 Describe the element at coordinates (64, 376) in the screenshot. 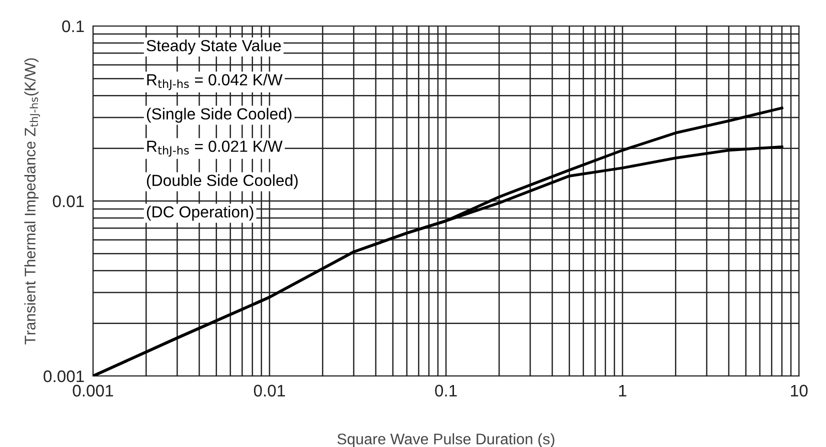

I see `y-tick-label: 0.001` at that location.